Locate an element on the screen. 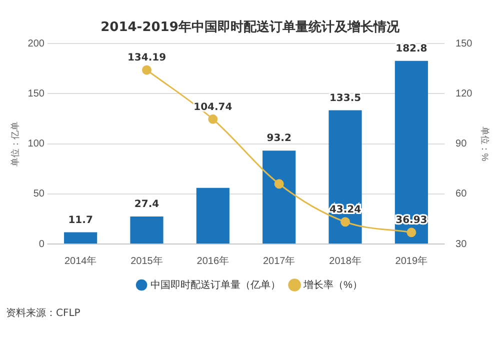 The height and width of the screenshot is (362, 500). y2-axis-title: 单位：% is located at coordinates (485, 144).